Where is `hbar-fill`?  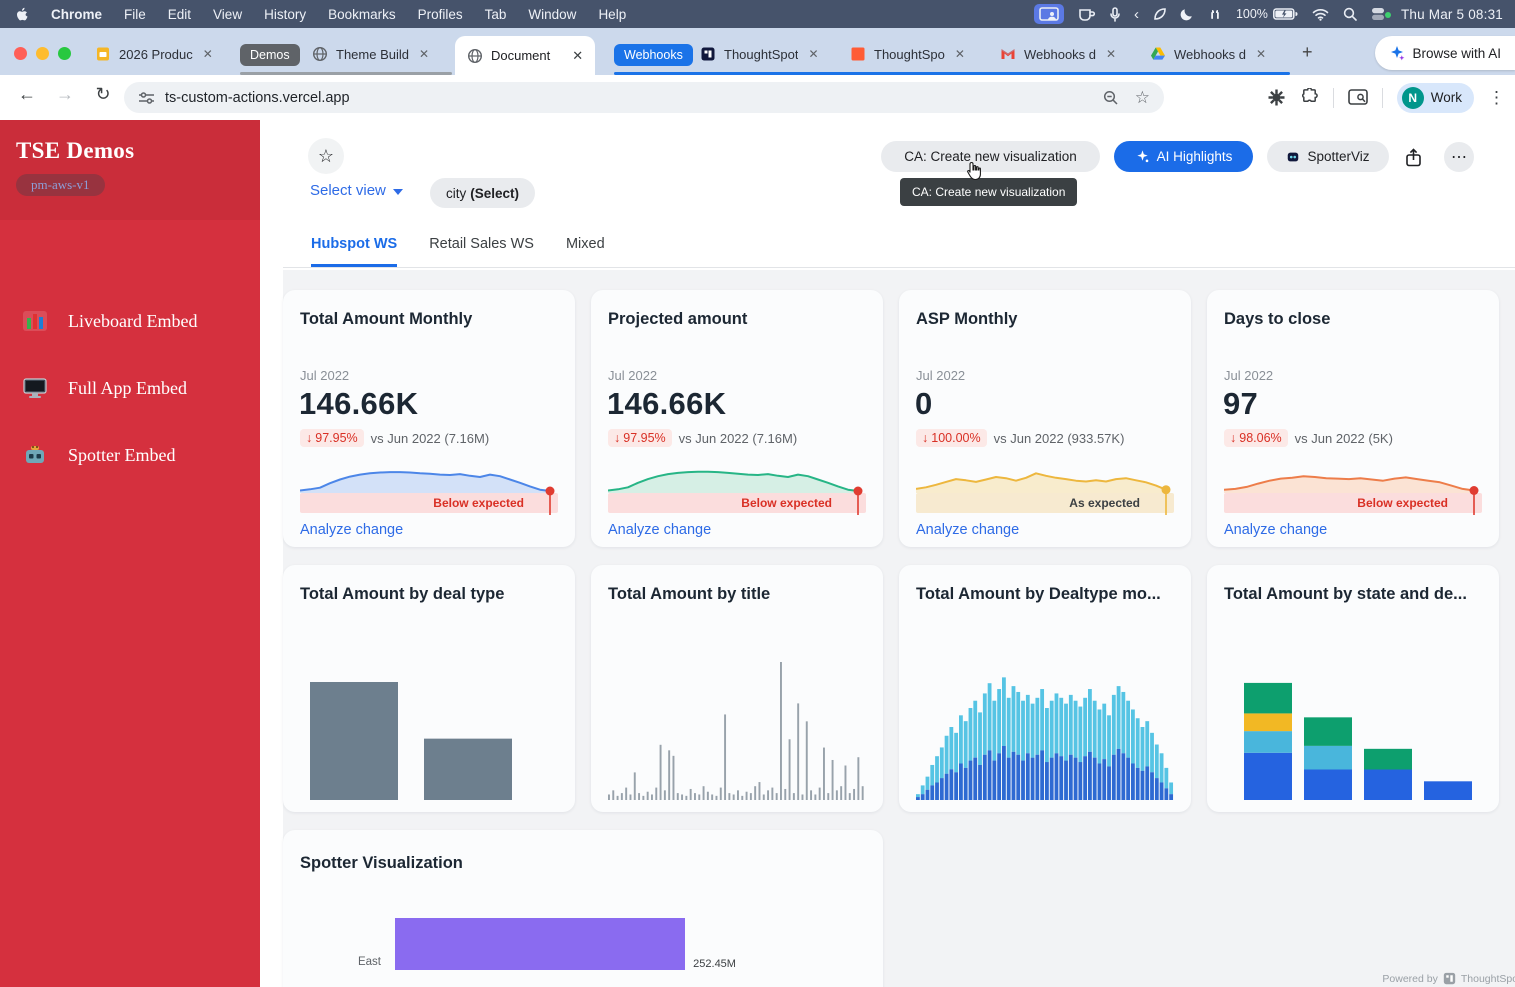
hbar-fill is located at coordinates (540, 944).